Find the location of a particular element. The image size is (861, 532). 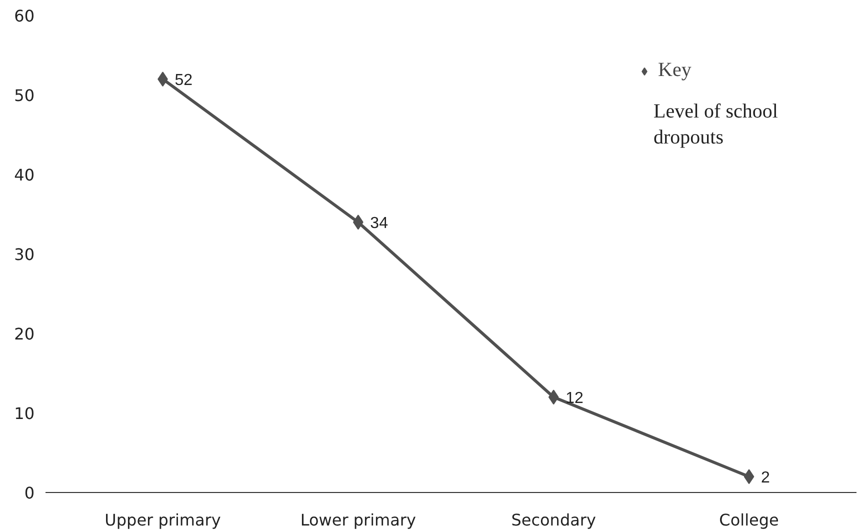

legend-label: Key is located at coordinates (675, 70).